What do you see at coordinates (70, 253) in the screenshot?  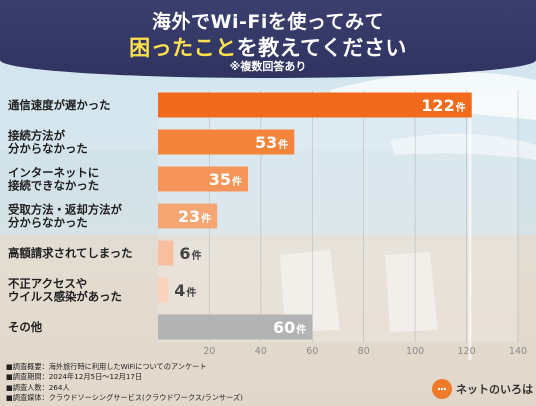 I see `category-label: 高額請求されてしまった` at bounding box center [70, 253].